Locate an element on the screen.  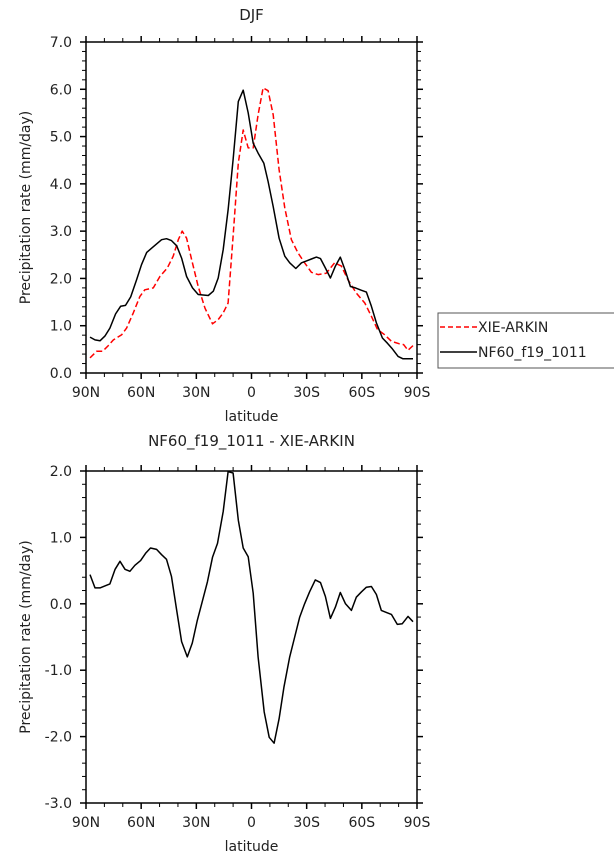
legend: XIE-ARKIN NF60_f19_1011 is located at coordinates (525, 340).